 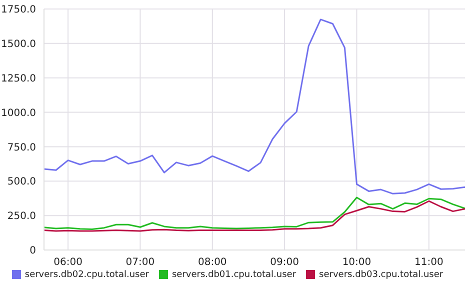 I want to click on y-tick-label: 1500.0, so click(x=18, y=44).